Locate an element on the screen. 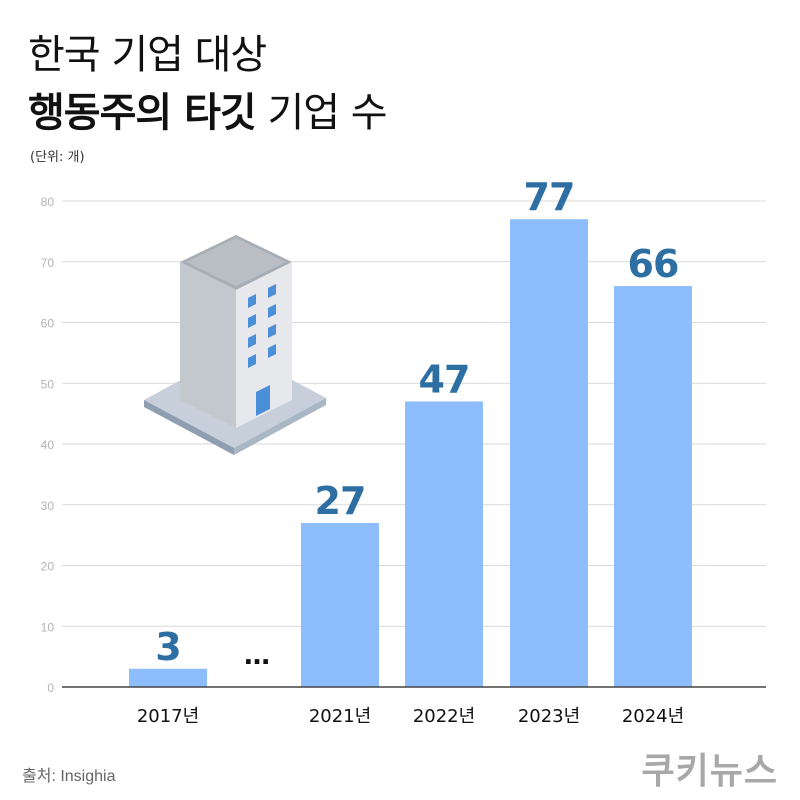 The height and width of the screenshot is (800, 800). y-tick-label: 40 is located at coordinates (48, 445).